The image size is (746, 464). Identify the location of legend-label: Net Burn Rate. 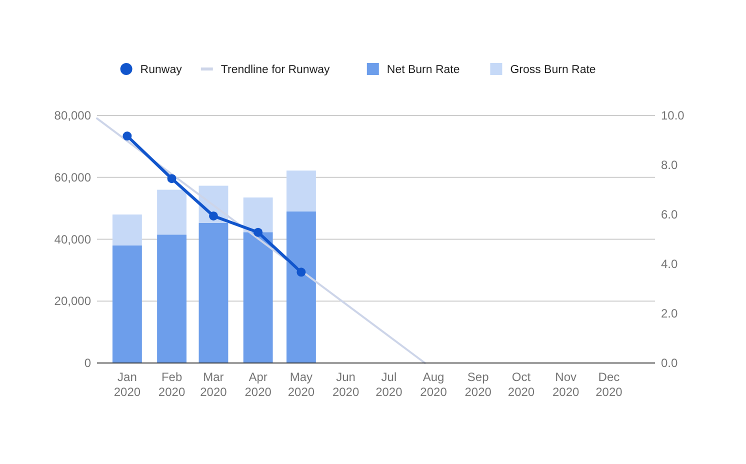
(423, 70).